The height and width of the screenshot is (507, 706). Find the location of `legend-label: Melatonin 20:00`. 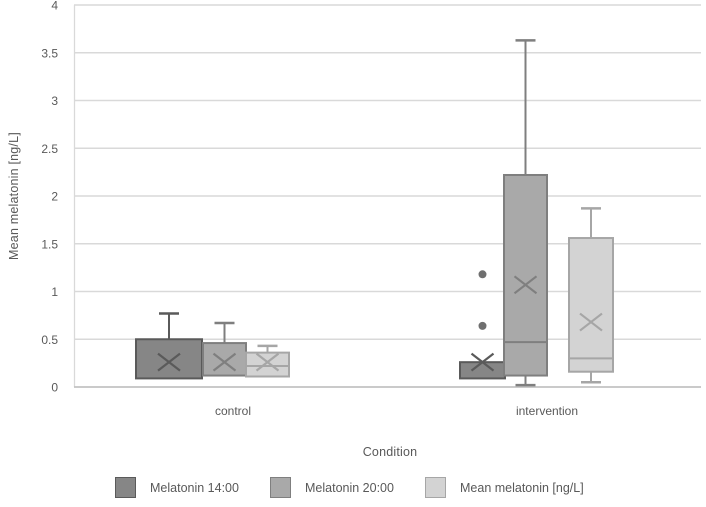

legend-label: Melatonin 20:00 is located at coordinates (349, 487).